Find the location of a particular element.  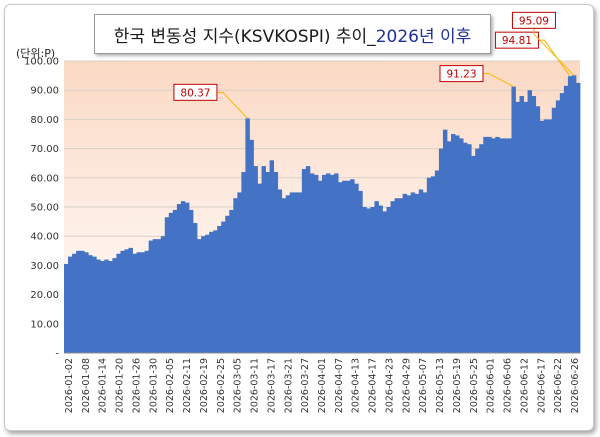

x-tick-label: 2026-06-26 is located at coordinates (575, 385).